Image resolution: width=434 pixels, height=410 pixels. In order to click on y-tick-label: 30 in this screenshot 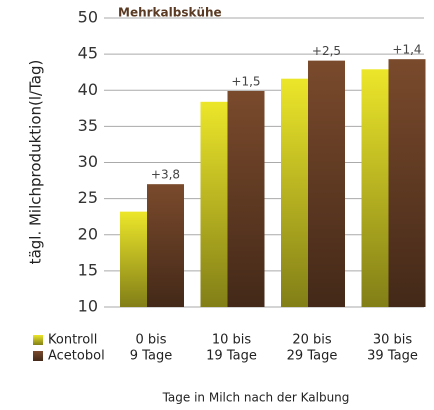, I will do `click(88, 161)`.